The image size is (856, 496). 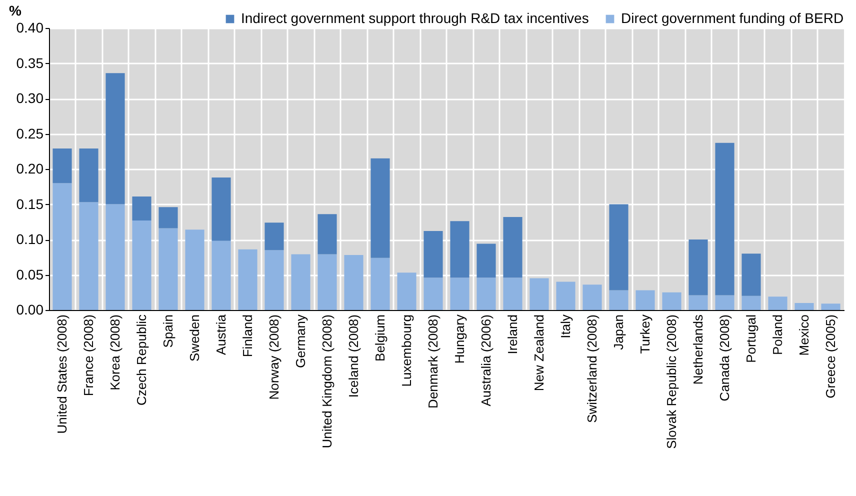 What do you see at coordinates (247, 336) in the screenshot?
I see `x-tick-label: Finland` at bounding box center [247, 336].